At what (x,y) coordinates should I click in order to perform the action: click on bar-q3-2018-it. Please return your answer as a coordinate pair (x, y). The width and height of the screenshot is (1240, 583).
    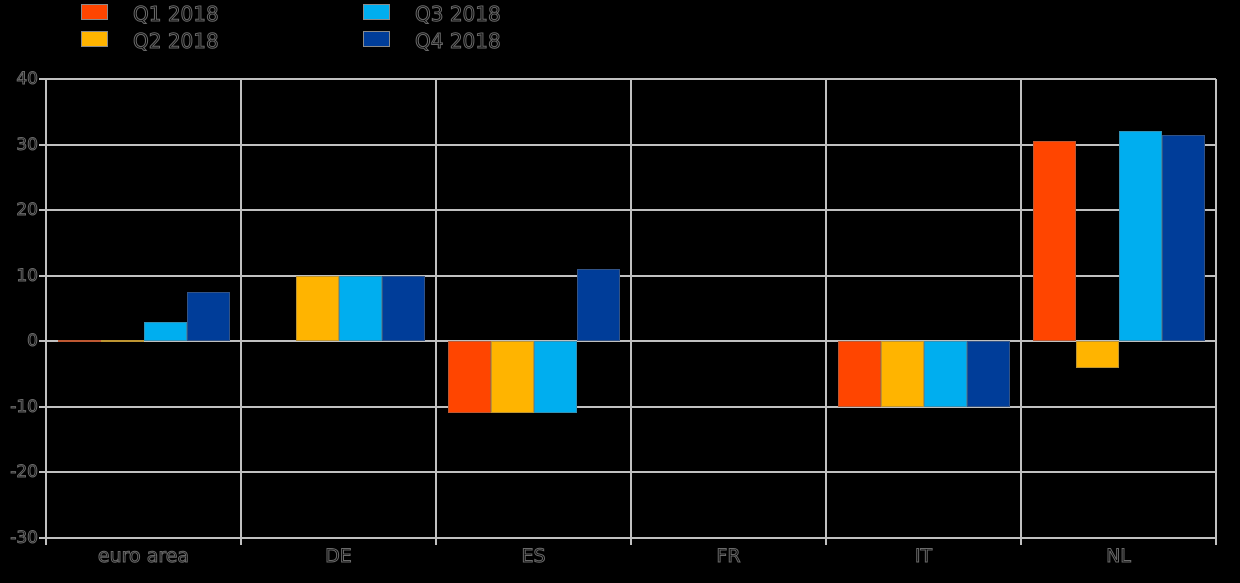
    Looking at the image, I should click on (945, 374).